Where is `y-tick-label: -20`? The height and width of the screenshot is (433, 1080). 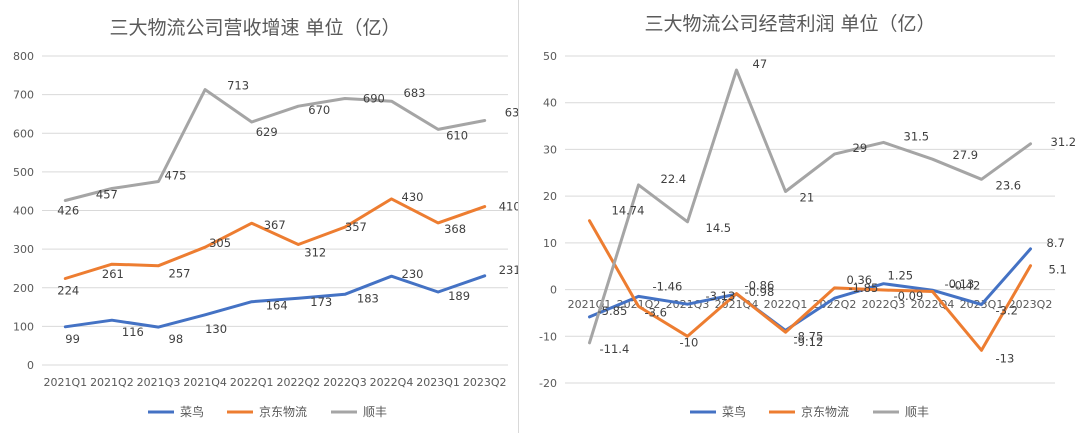 y-tick-label: -20 is located at coordinates (548, 383).